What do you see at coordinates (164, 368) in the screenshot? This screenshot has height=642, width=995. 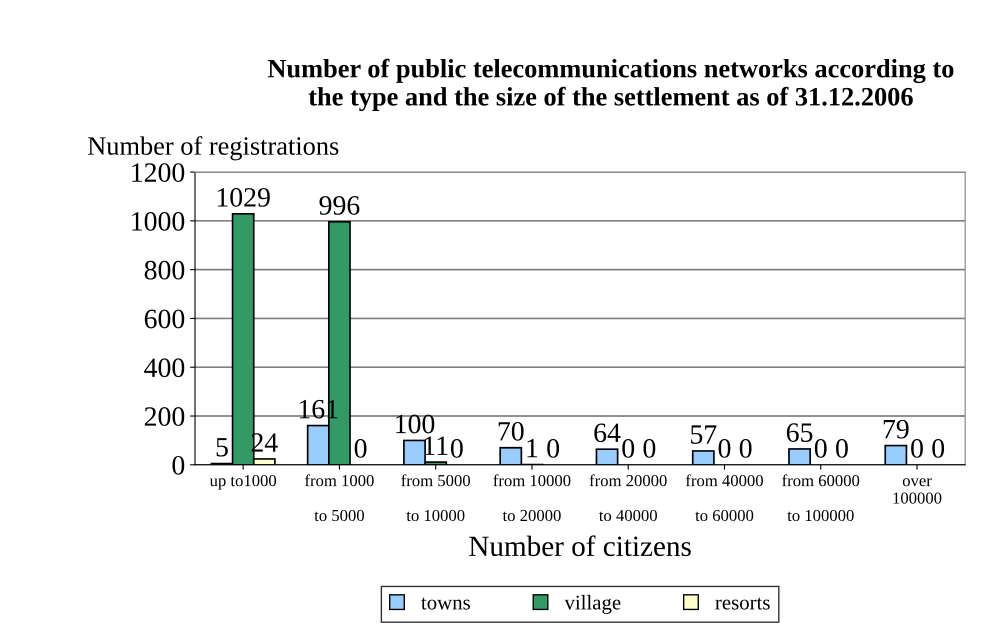 I see `y-tick-label: 400` at bounding box center [164, 368].